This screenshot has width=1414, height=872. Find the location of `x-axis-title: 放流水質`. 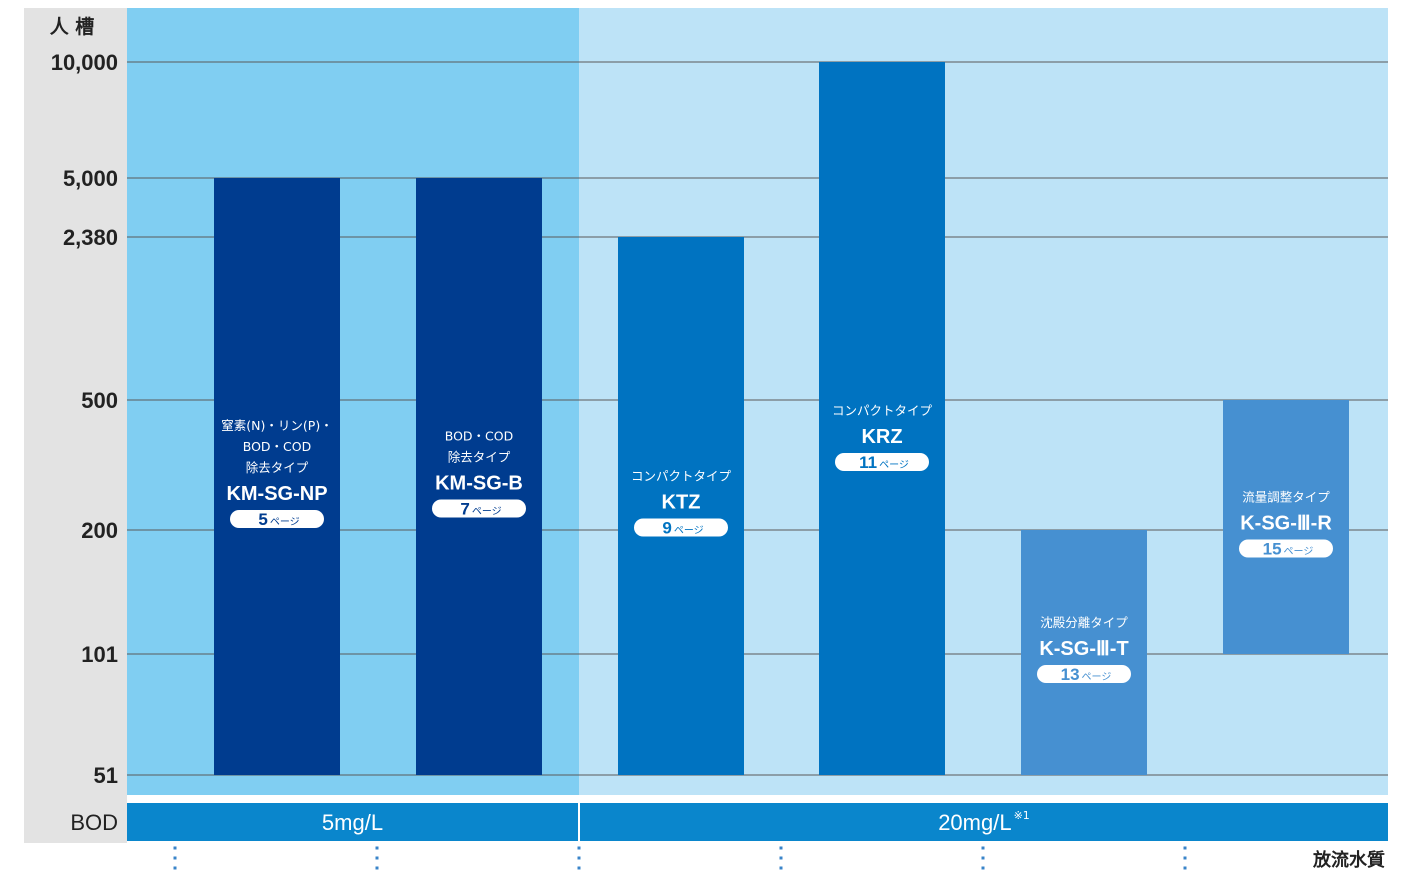

x-axis-title: 放流水質 is located at coordinates (1348, 860).